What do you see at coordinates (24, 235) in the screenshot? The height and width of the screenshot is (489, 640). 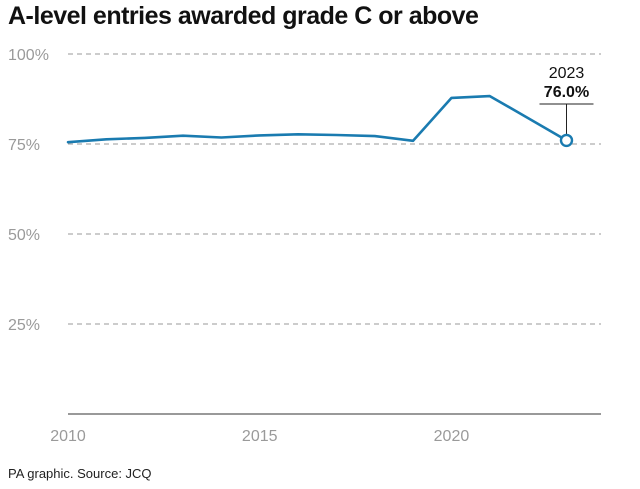 I see `y-tick-label: 50%` at bounding box center [24, 235].